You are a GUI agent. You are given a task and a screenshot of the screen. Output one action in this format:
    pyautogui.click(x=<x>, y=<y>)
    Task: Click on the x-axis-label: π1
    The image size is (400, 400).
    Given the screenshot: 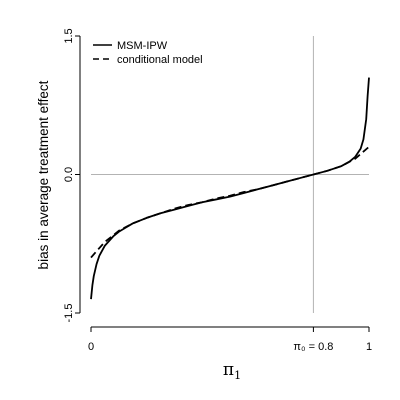 What is the action you would take?
    pyautogui.click(x=232, y=371)
    